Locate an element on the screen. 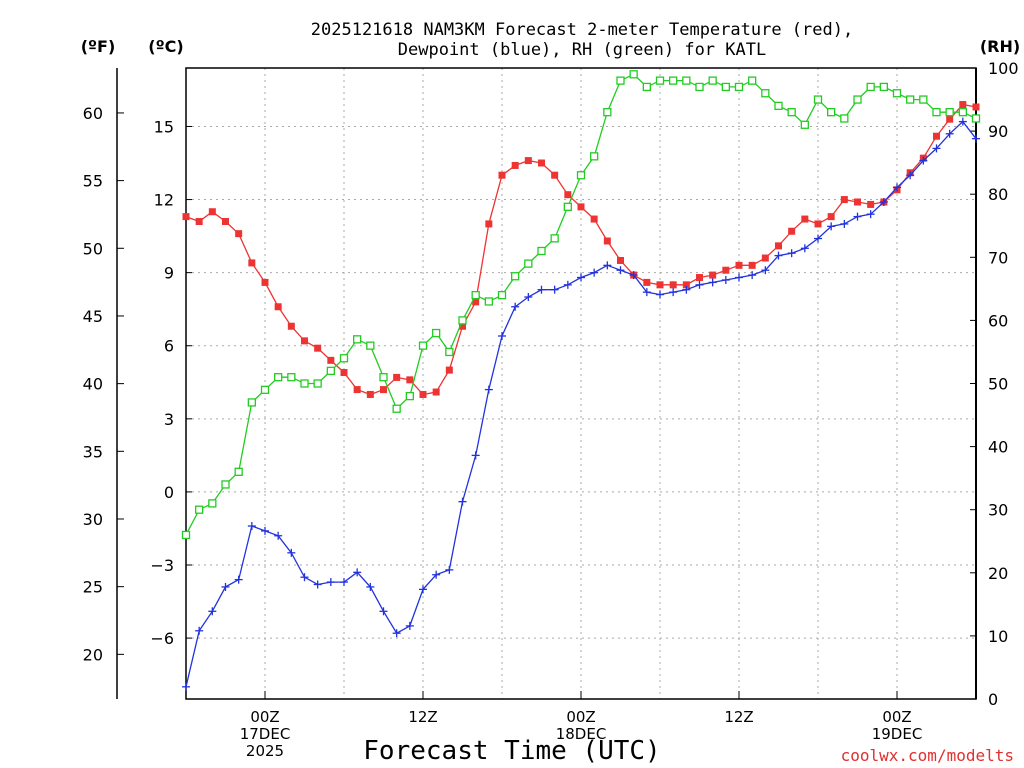 This screenshot has height=768, width=1024. rh-tick-label: 10 is located at coordinates (998, 636).